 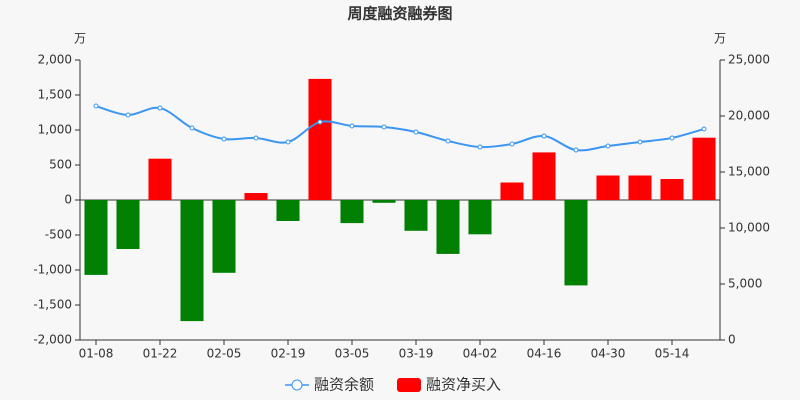 I want to click on y2-tick-label: 10,000, so click(x=749, y=228).